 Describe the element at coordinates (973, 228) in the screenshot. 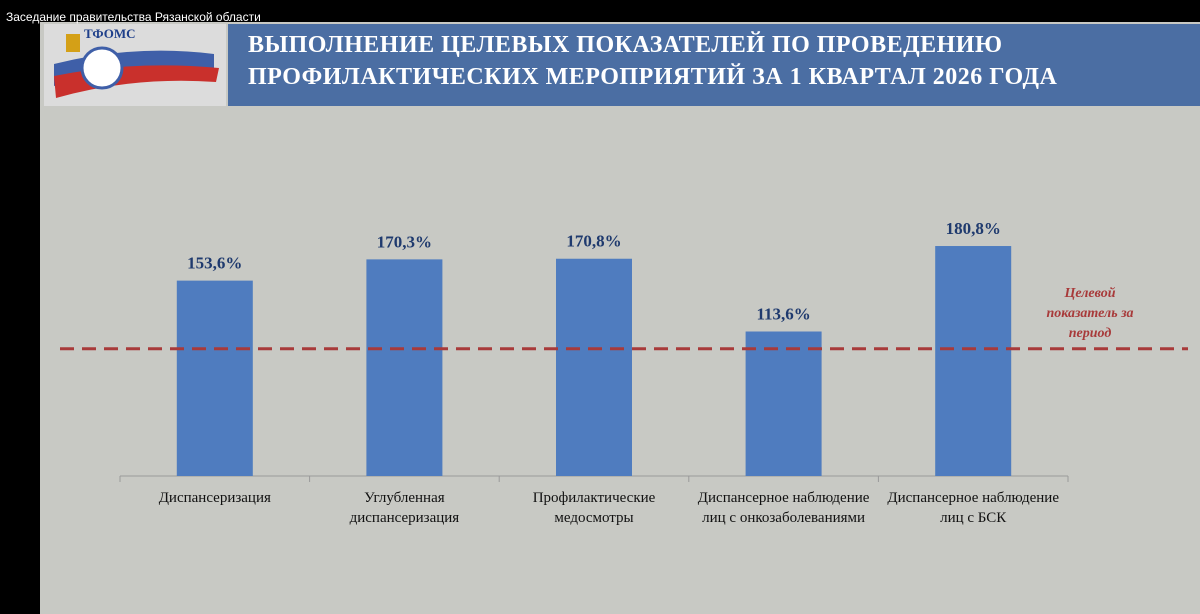

I see `value-label: 180,8%` at that location.